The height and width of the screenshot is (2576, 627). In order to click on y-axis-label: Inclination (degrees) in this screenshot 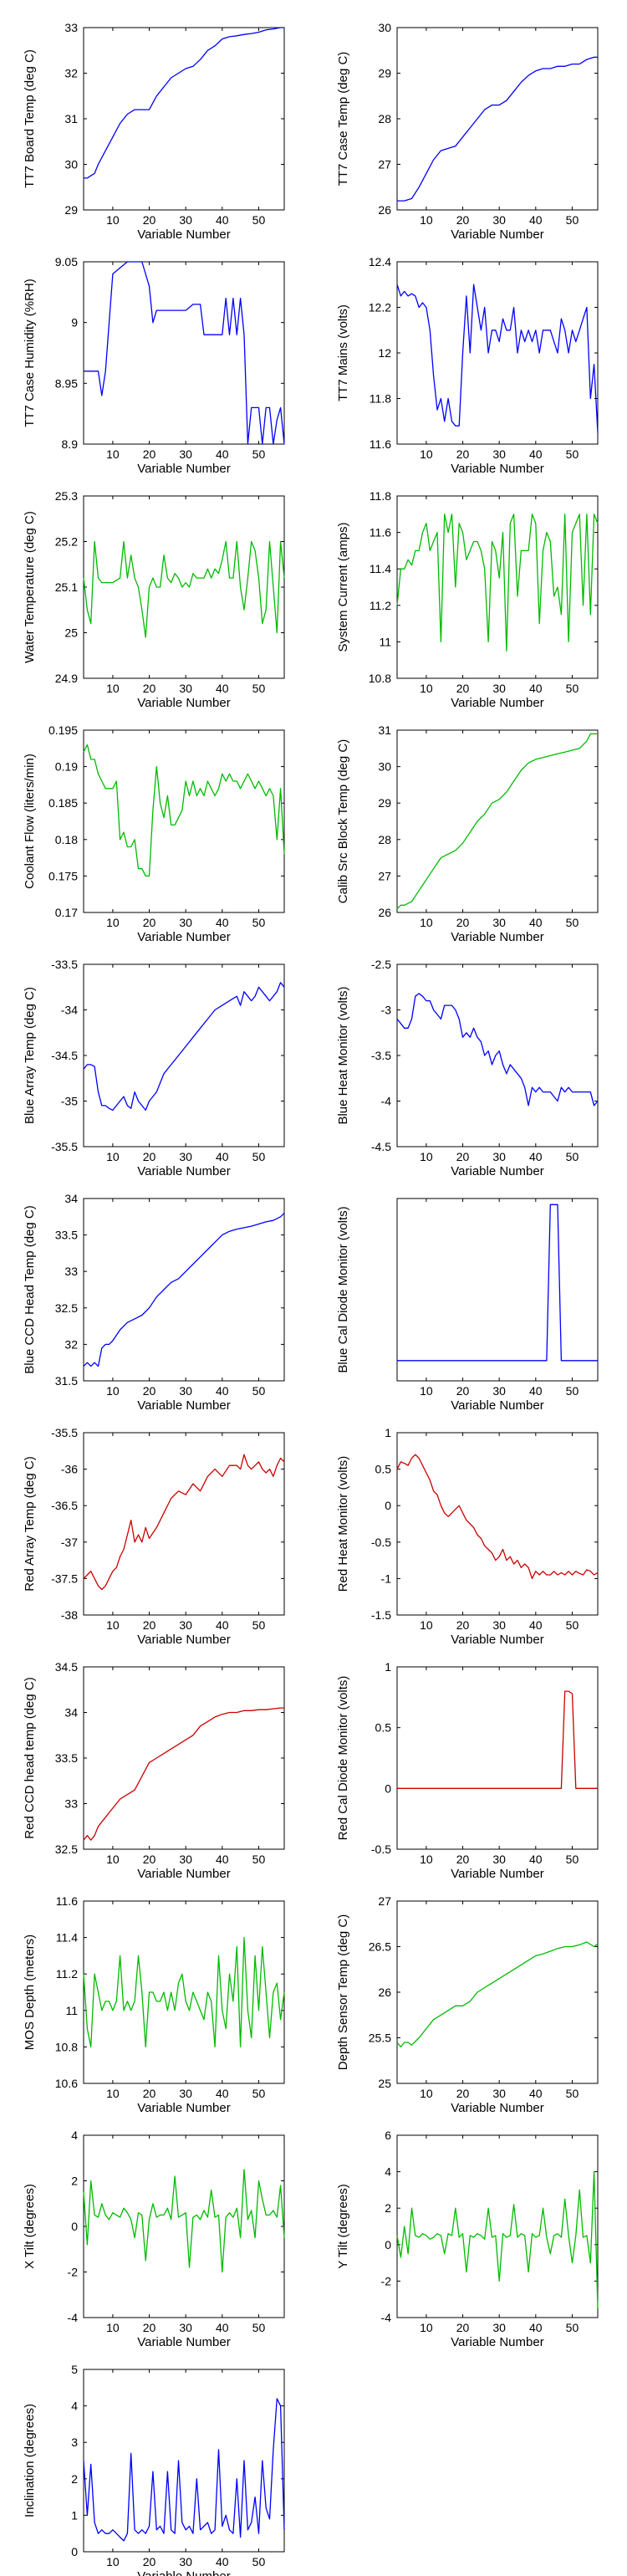, I will do `click(30, 2460)`.